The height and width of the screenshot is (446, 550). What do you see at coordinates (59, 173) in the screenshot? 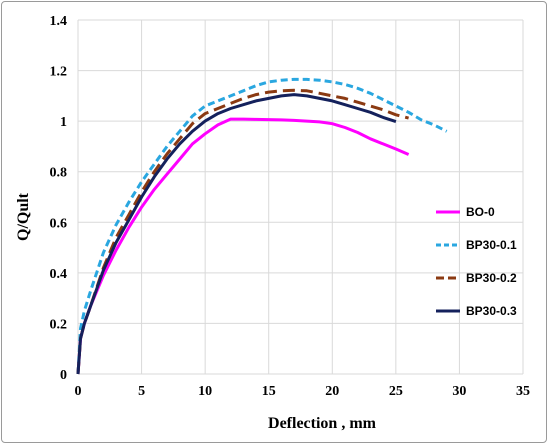
I see `y-tick-label: 0.8` at bounding box center [59, 173].